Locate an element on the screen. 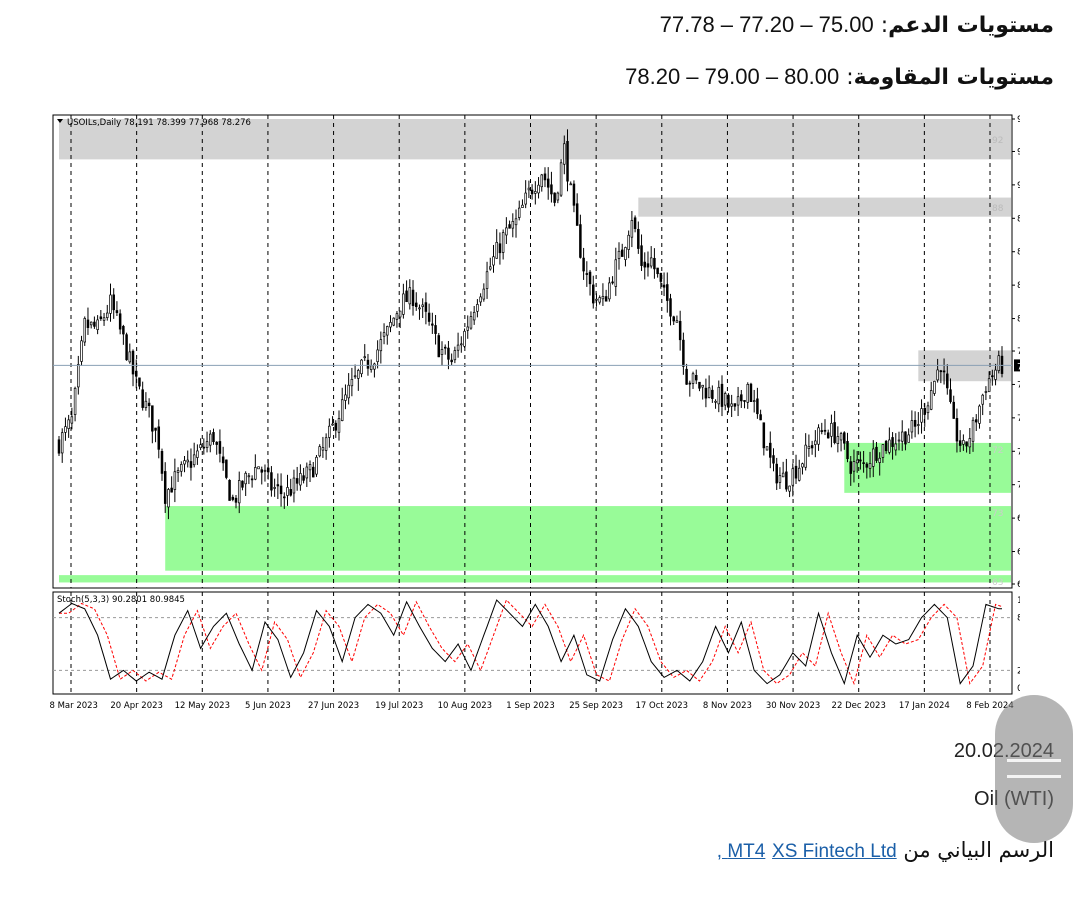 The height and width of the screenshot is (912, 1080). x-tick-label: 17 Jan 2024 is located at coordinates (924, 706).